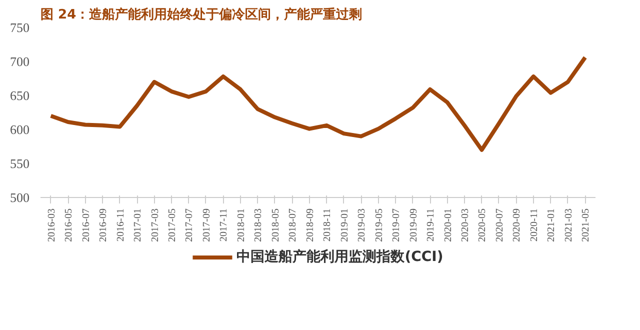 The image size is (640, 330). What do you see at coordinates (344, 225) in the screenshot?
I see `x-tick-label: 2019-01` at bounding box center [344, 225].